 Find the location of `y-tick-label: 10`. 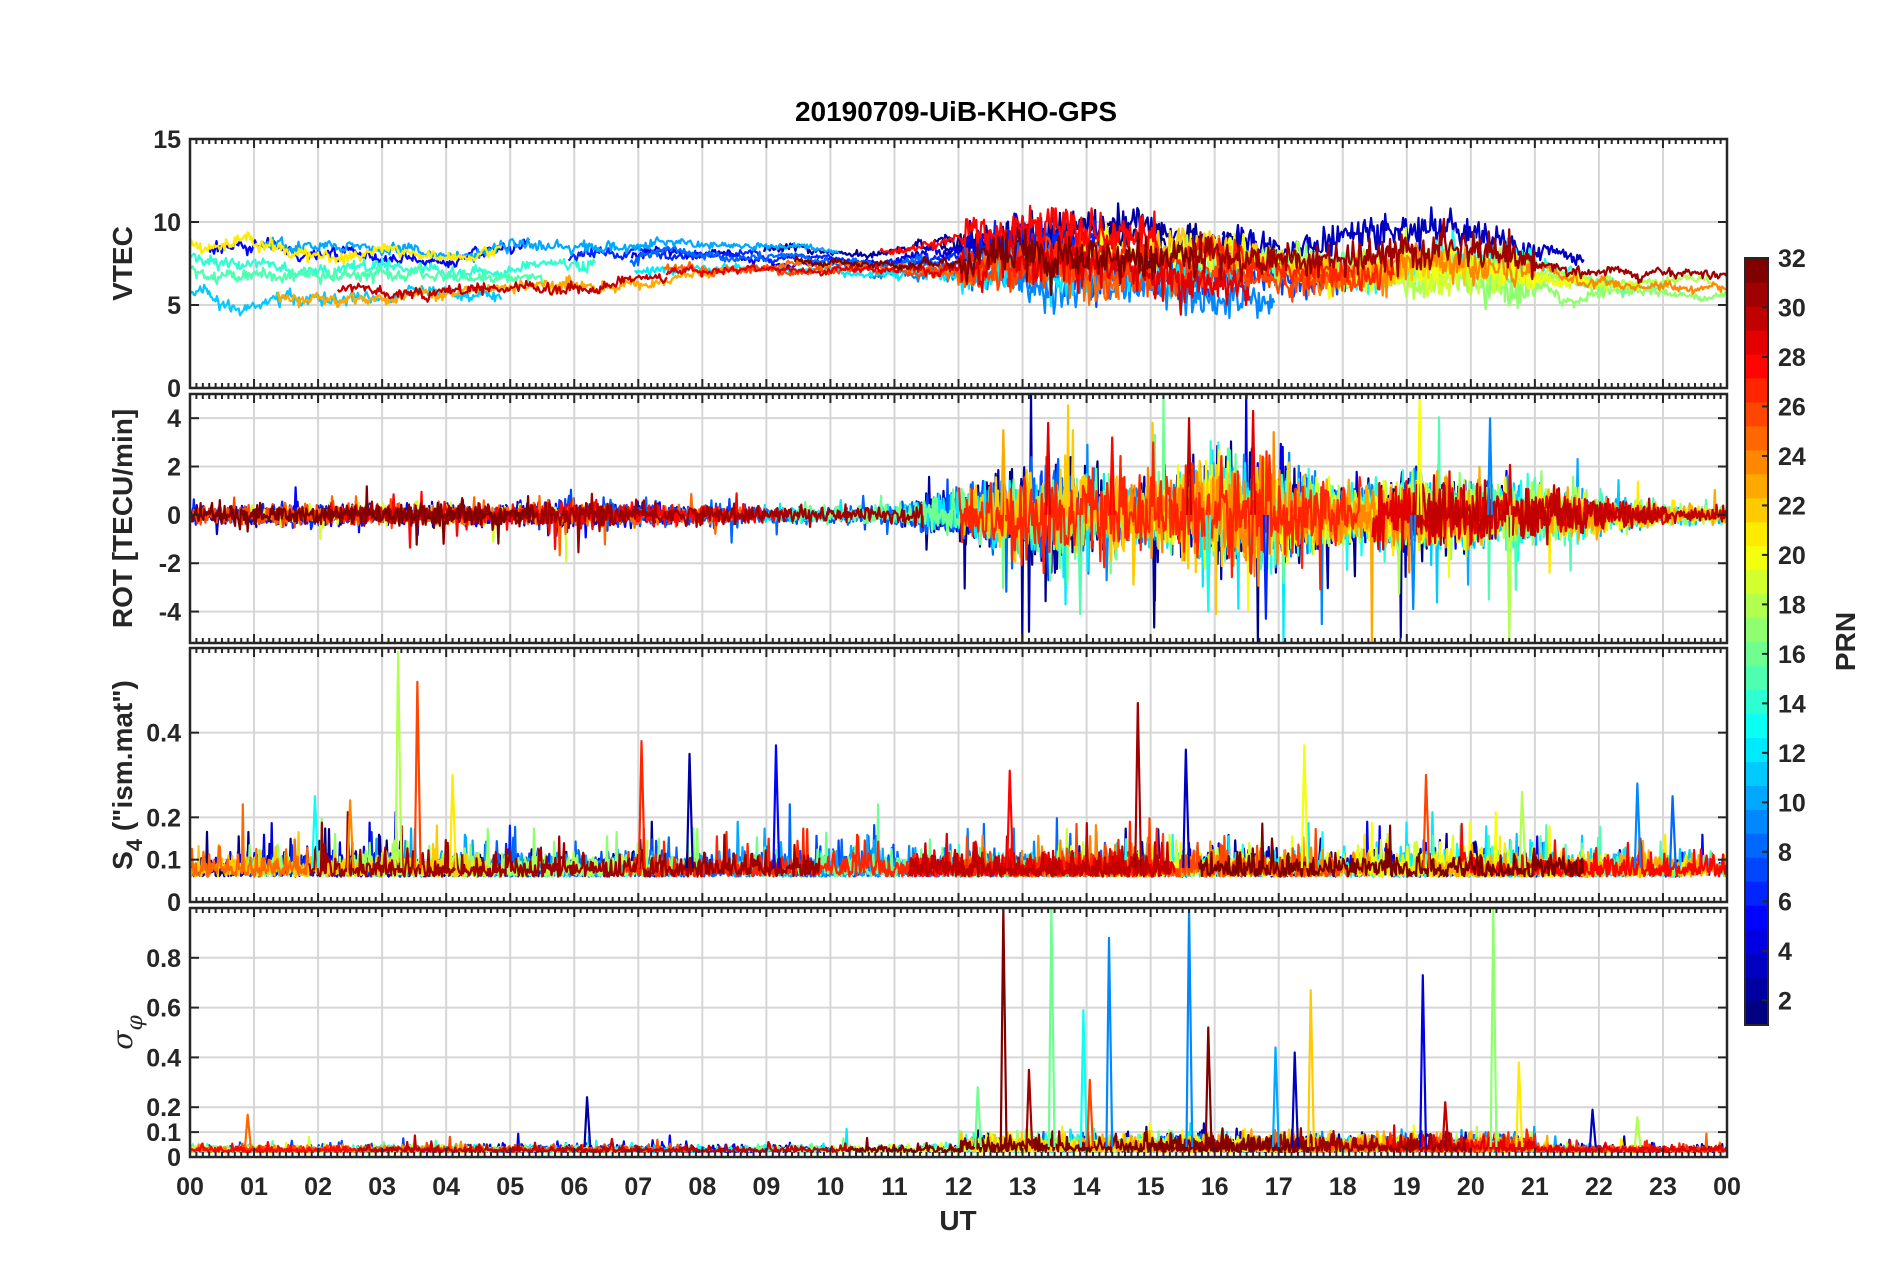

y-tick-label: 10 is located at coordinates (167, 223).